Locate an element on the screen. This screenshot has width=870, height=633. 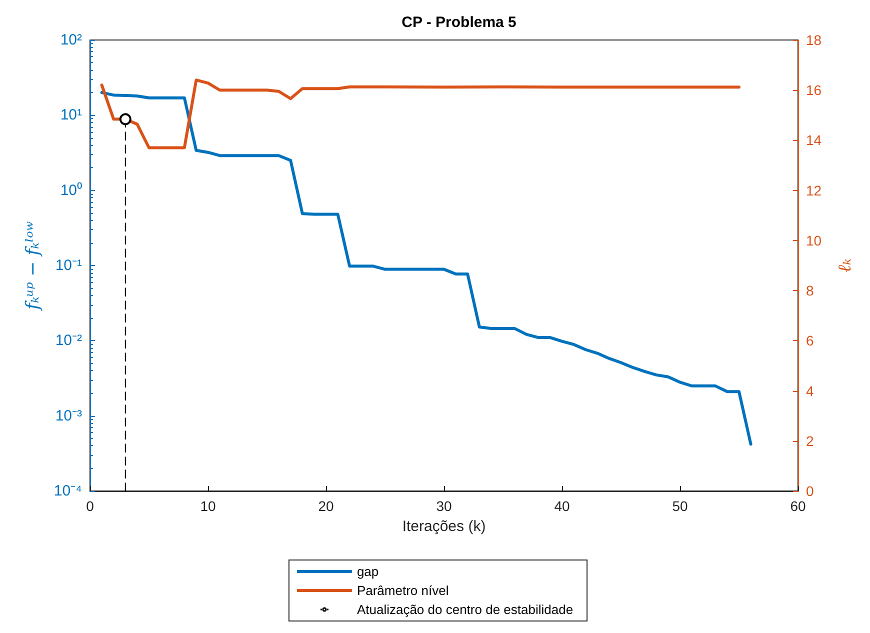
chart-title: CP - Problema 5 is located at coordinates (459, 22).